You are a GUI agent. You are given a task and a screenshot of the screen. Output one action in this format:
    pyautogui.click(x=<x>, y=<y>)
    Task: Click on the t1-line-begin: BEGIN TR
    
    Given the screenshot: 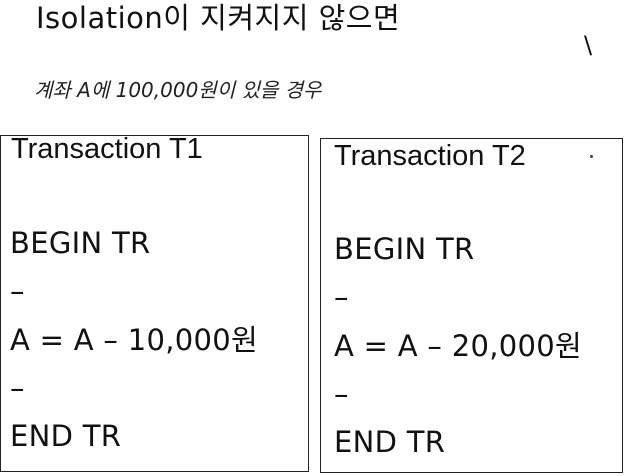 What is the action you would take?
    pyautogui.click(x=80, y=243)
    